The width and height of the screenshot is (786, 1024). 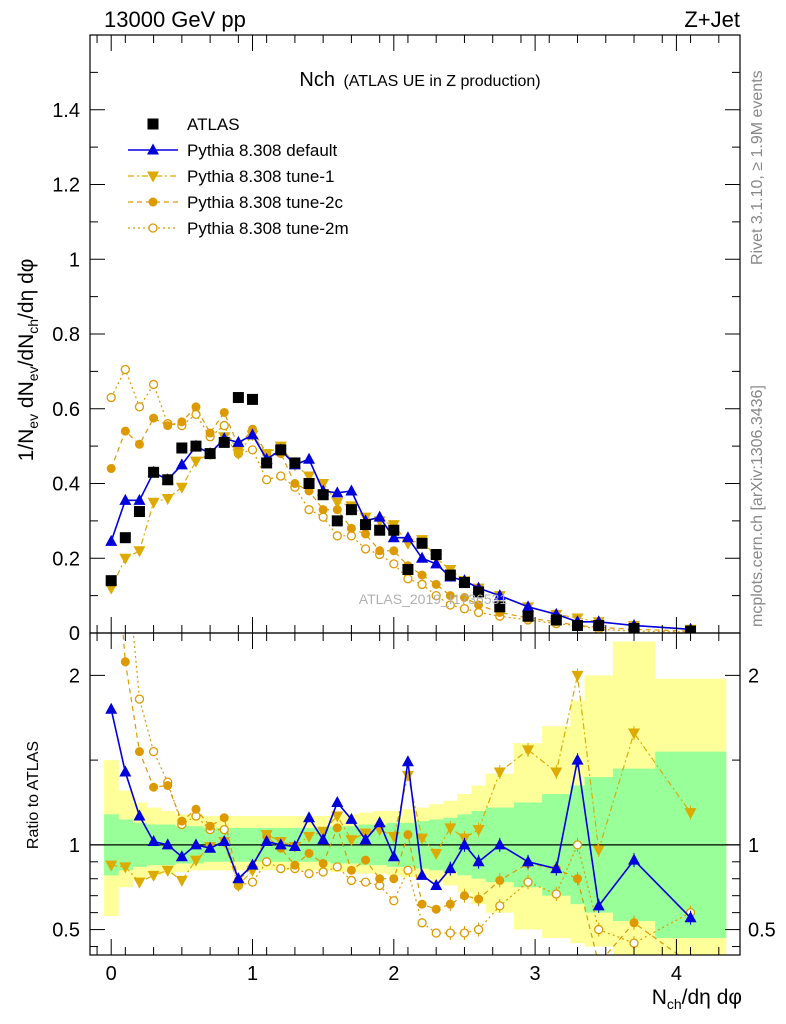 I want to click on x-tick-label: 4, so click(x=676, y=974).